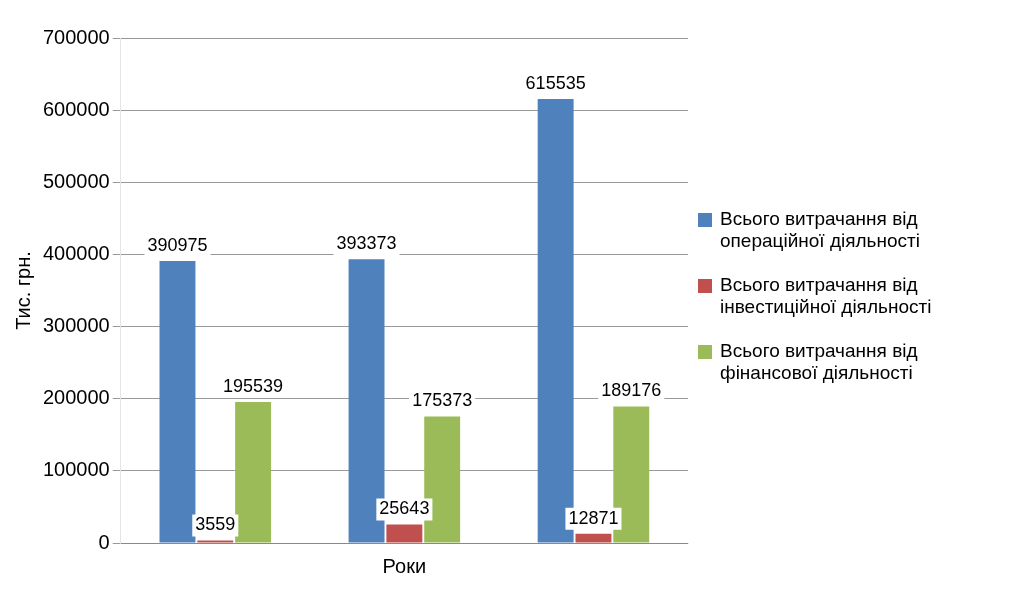 Image resolution: width=1019 pixels, height=595 pixels. I want to click on y-tick-label: 700000, so click(76, 36).